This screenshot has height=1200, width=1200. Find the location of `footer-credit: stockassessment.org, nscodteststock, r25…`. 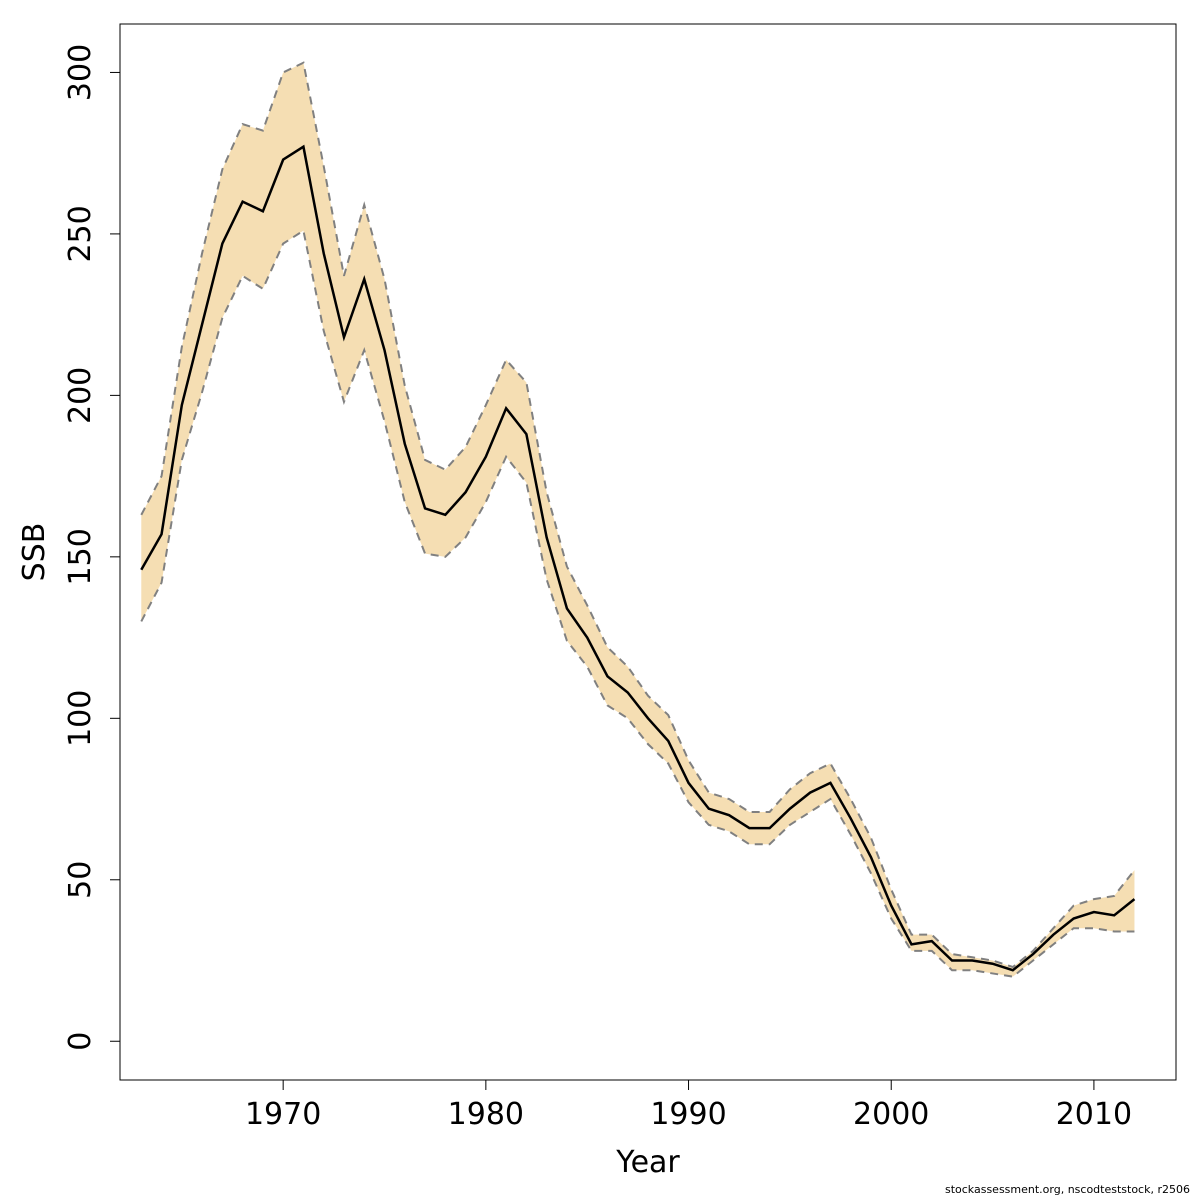

footer-credit: stockassessment.org, nscodteststock, r25… is located at coordinates (1067, 1189).